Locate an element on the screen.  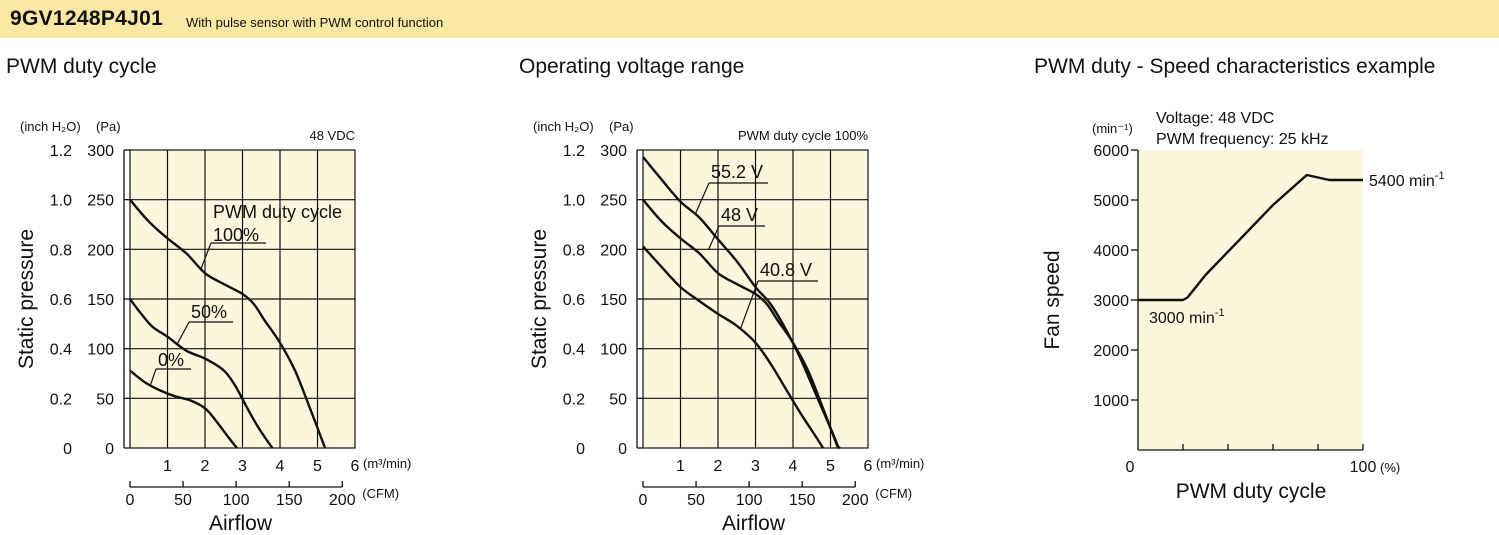
c2-x2-tick-label: 200 is located at coordinates (855, 500).